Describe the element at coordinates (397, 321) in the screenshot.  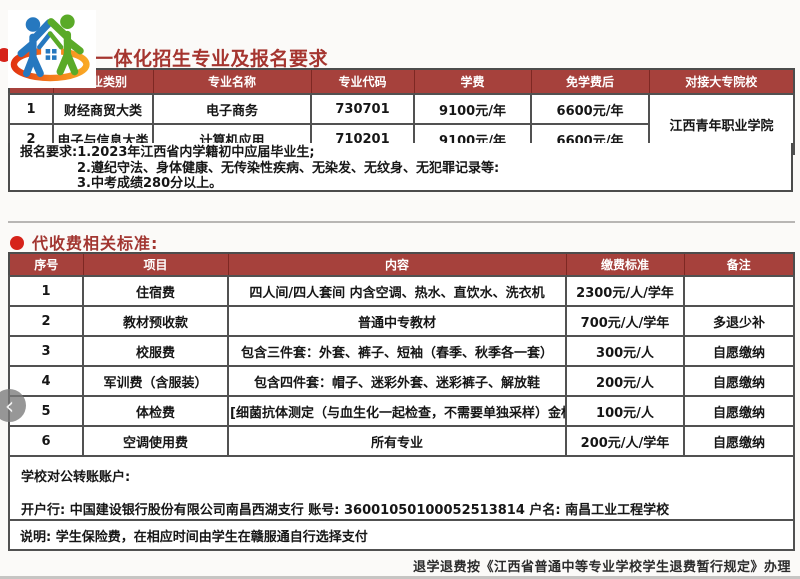
I see `cell-content: 普通中专教材` at that location.